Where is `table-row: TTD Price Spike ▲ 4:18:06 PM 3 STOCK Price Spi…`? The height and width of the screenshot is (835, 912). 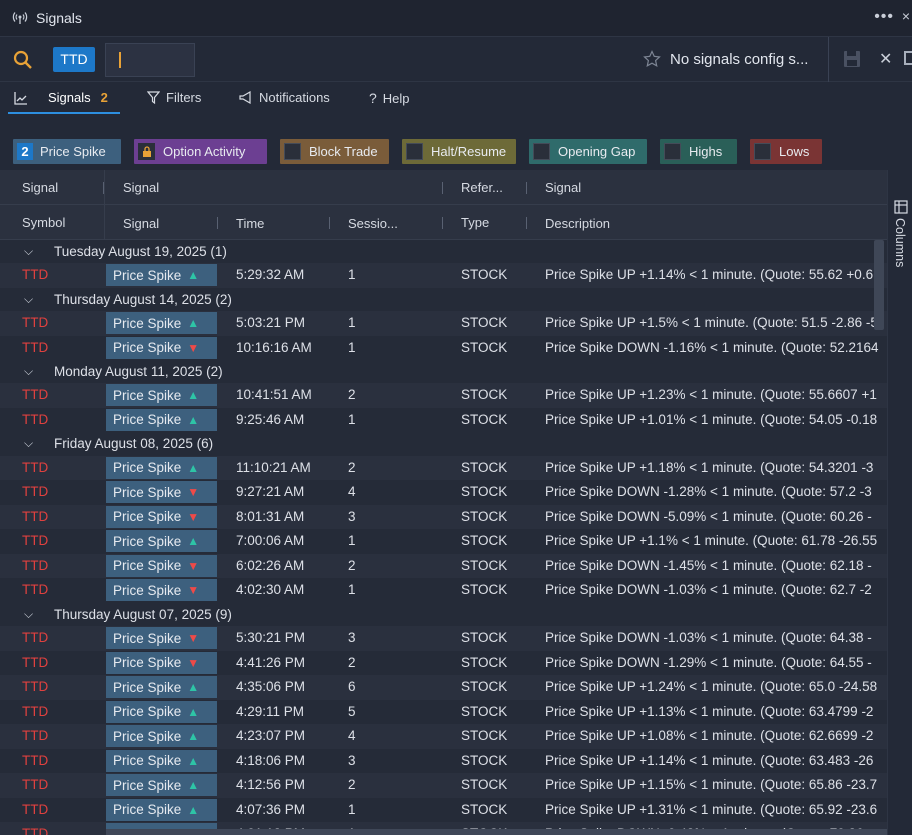 table-row: TTD Price Spike ▲ 4:18:06 PM 3 STOCK Price Spi… is located at coordinates (443, 760).